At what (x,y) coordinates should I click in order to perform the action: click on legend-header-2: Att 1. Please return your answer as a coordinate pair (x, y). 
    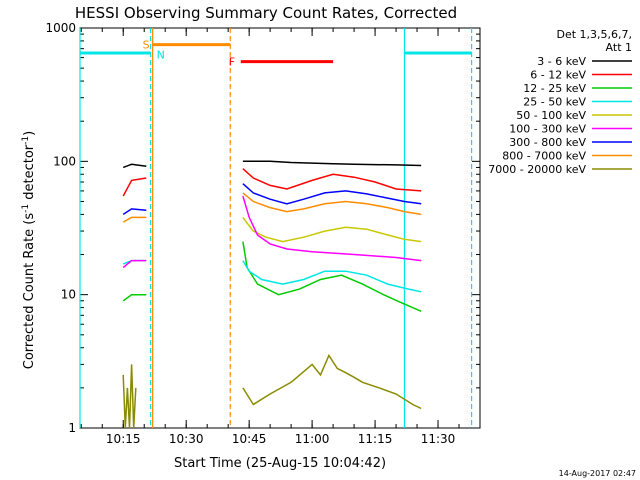
    Looking at the image, I should click on (619, 47).